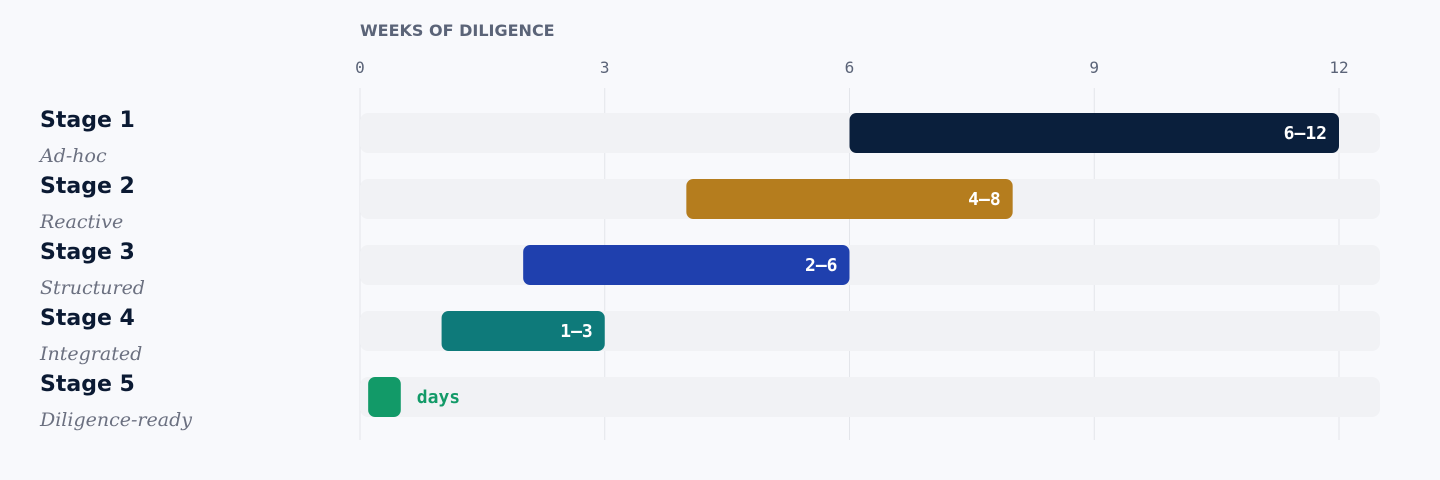  I want to click on stage-subtitle: Structured, so click(92, 288).